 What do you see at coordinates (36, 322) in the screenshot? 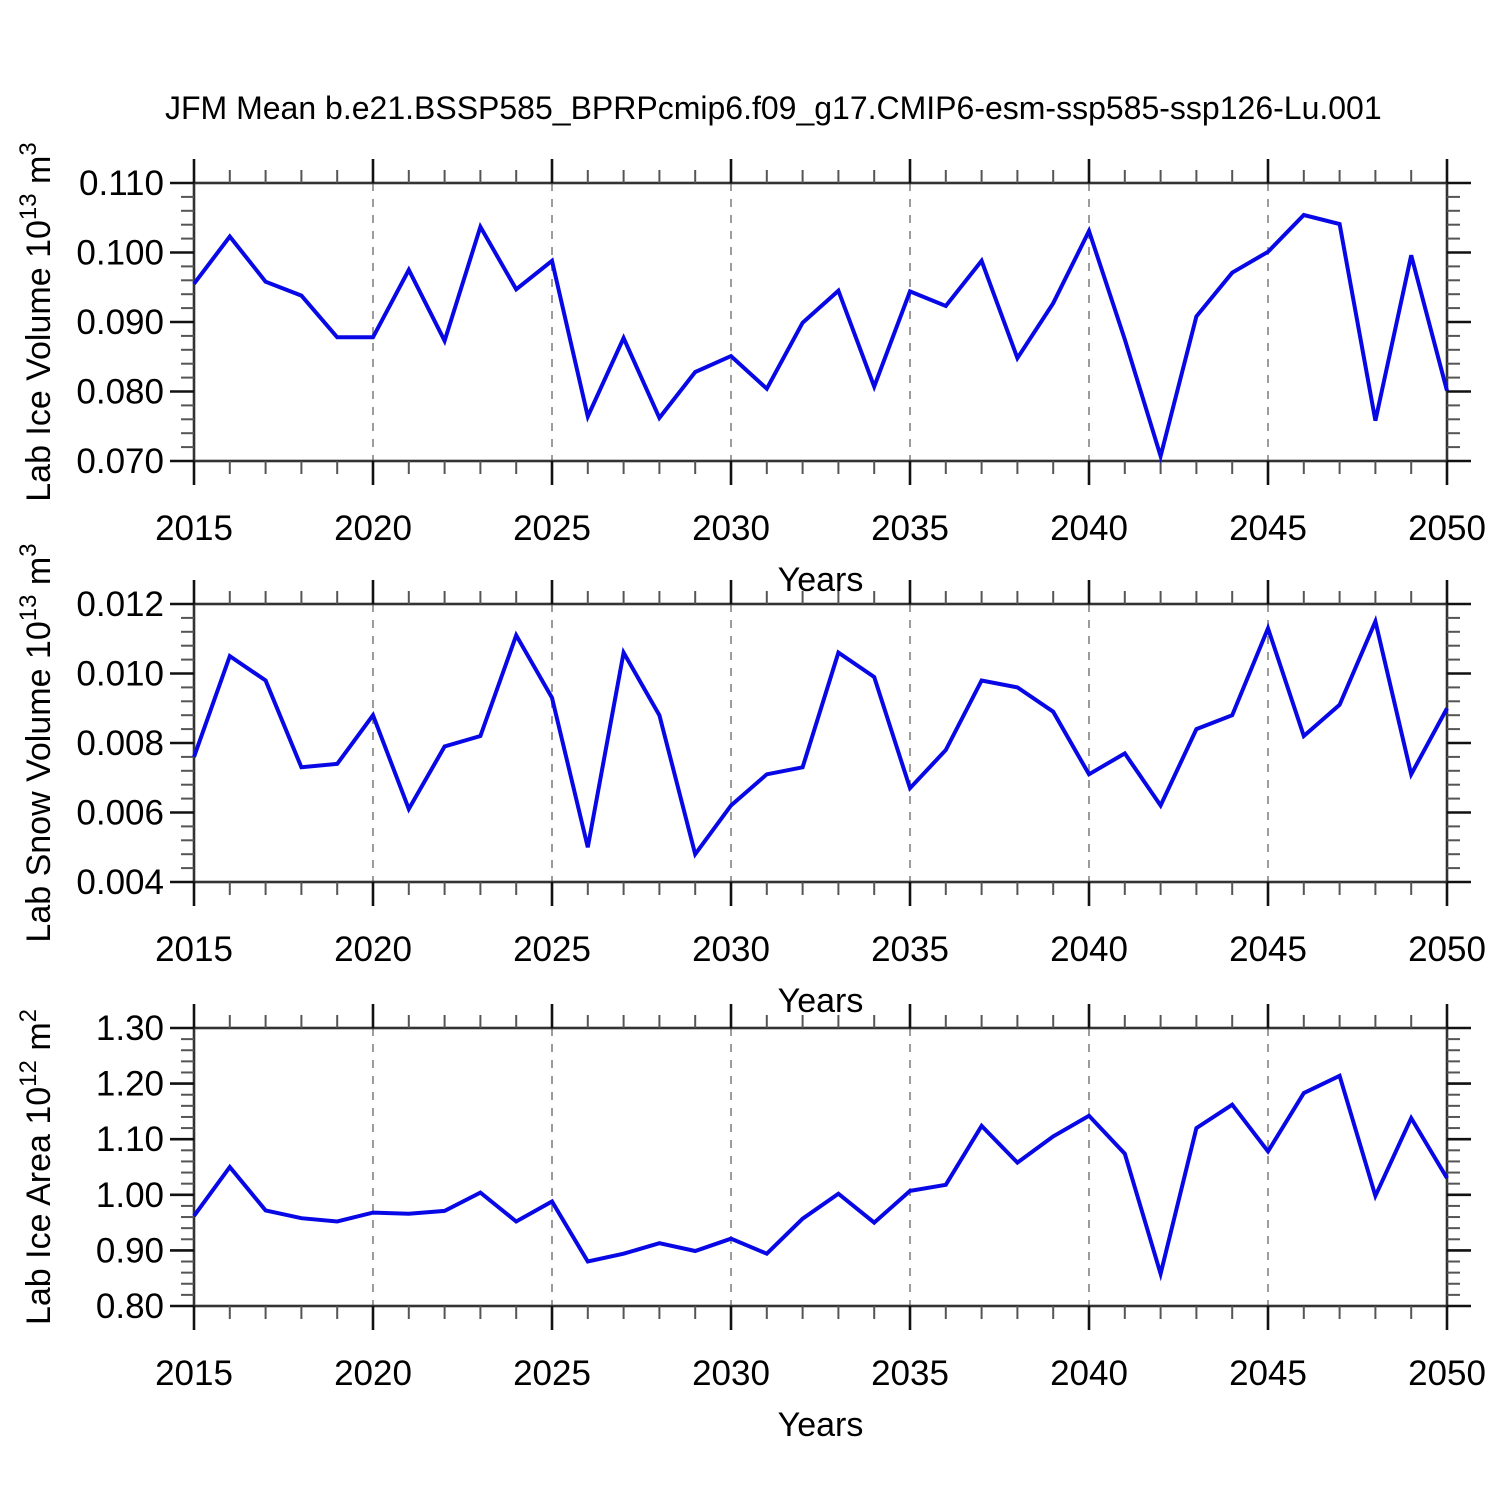
I see `y-axis-title: Lab Ice Volume 1013 m3` at bounding box center [36, 322].